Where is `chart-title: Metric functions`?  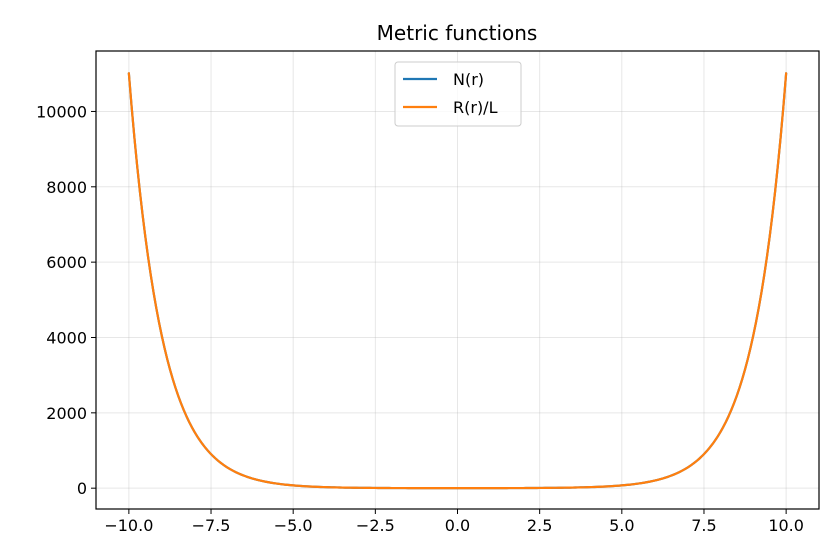 chart-title: Metric functions is located at coordinates (457, 33).